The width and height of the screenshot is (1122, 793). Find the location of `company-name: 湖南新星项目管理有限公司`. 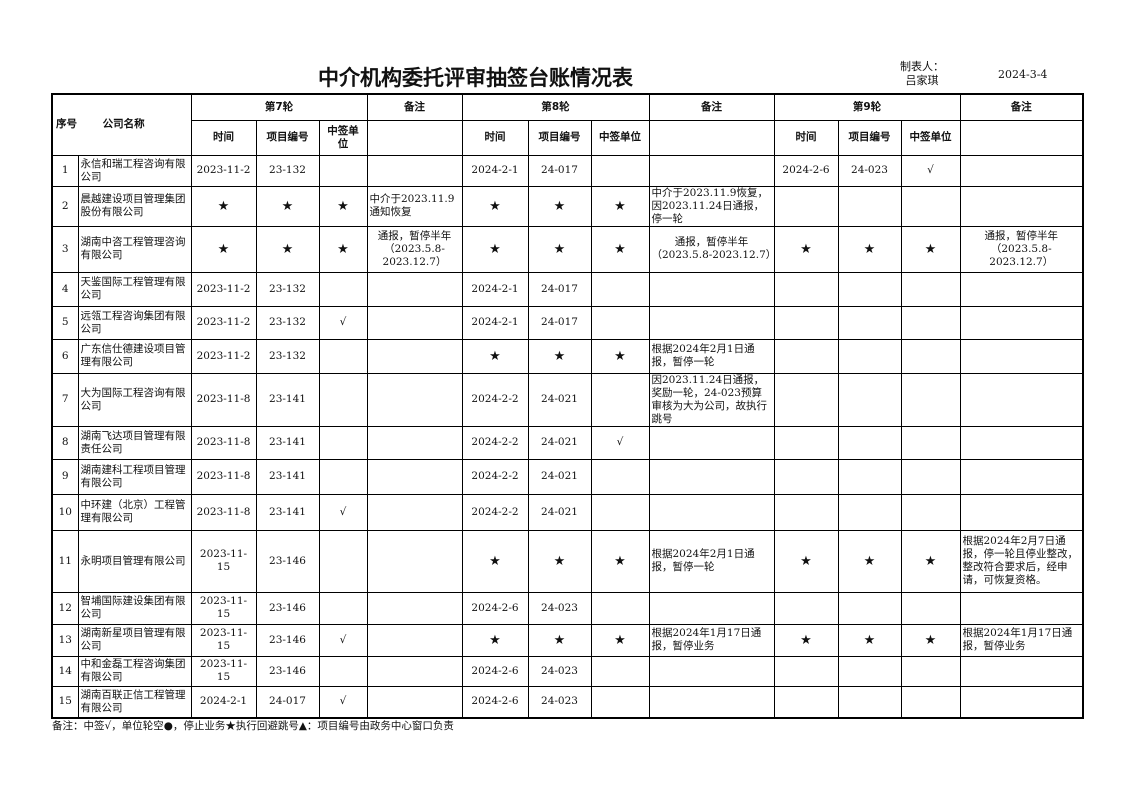

company-name: 湖南新星项目管理有限公司 is located at coordinates (134, 640).